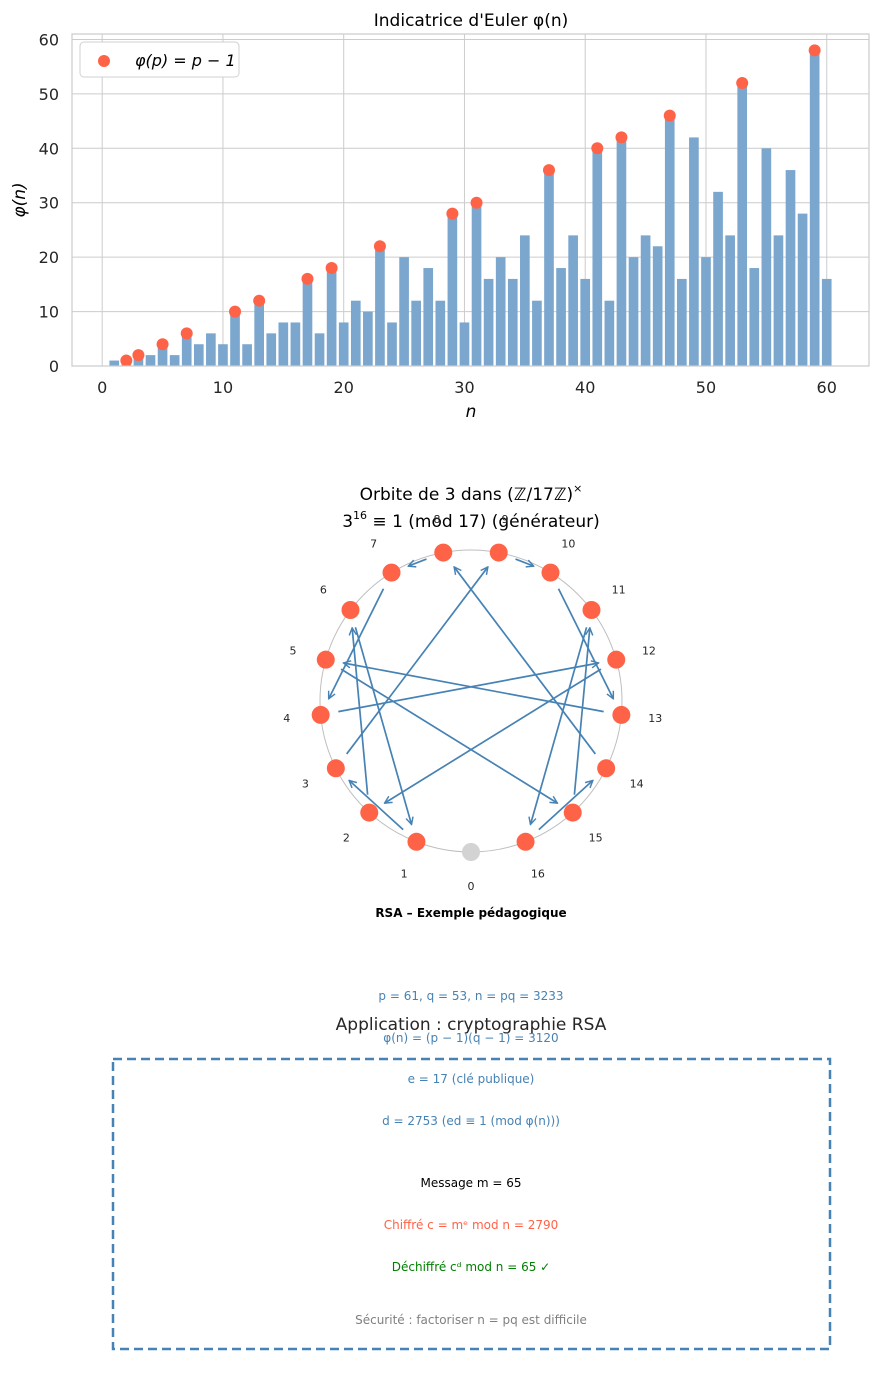  I want to click on rsa-line-d: d = 2753 (ed ≡ 1 (mod φ(n))), so click(471, 1121).